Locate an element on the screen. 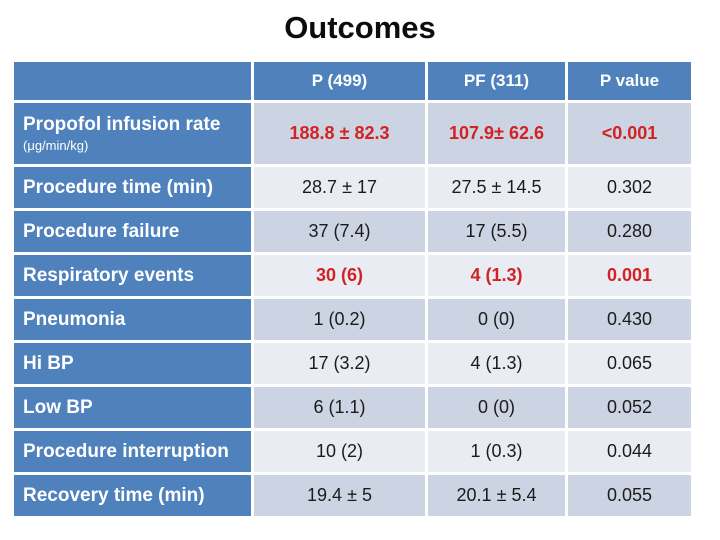 The height and width of the screenshot is (540, 720). cell-pvalue: 0.055 is located at coordinates (629, 495).